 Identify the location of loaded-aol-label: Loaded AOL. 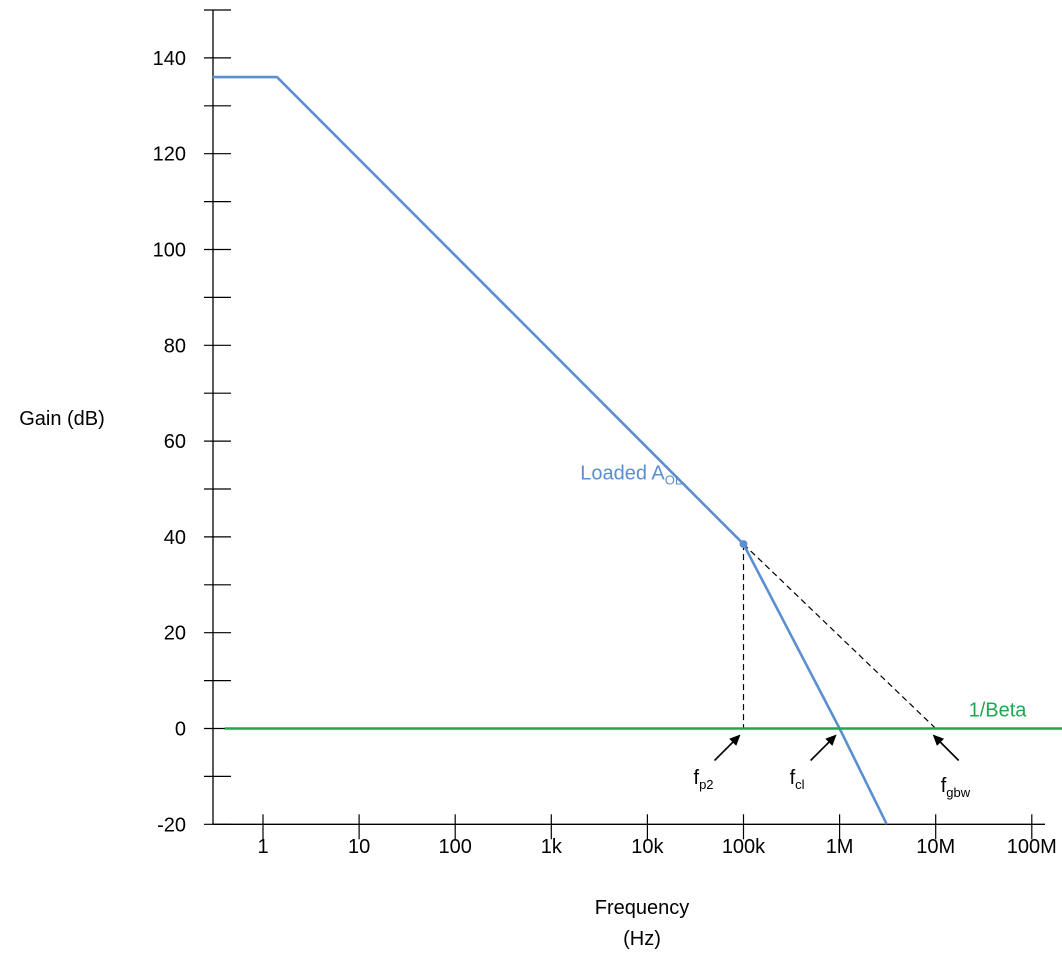
(631, 474).